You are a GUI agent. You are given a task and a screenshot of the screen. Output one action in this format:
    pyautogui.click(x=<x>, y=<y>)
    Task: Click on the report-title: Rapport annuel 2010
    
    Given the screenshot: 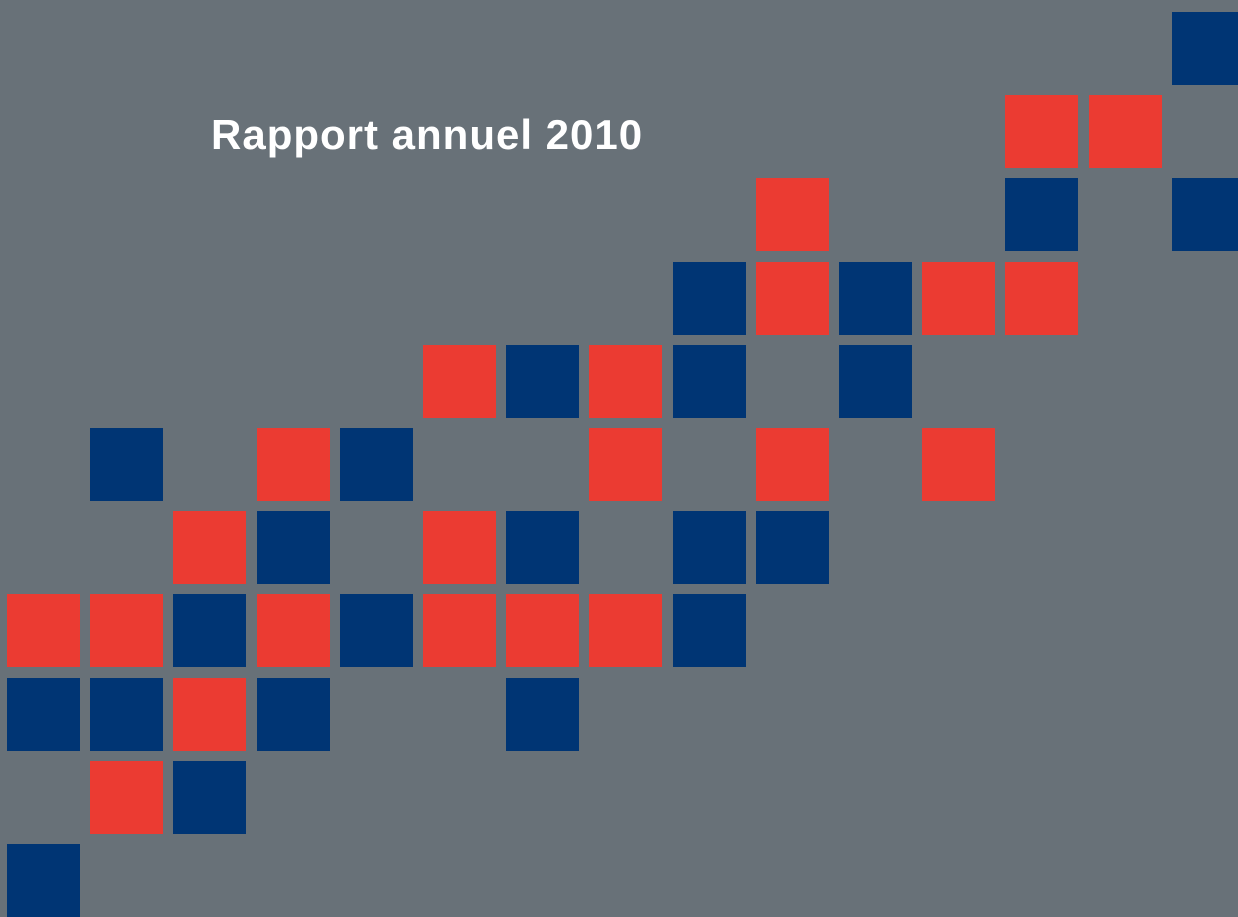 What is the action you would take?
    pyautogui.click(x=427, y=134)
    